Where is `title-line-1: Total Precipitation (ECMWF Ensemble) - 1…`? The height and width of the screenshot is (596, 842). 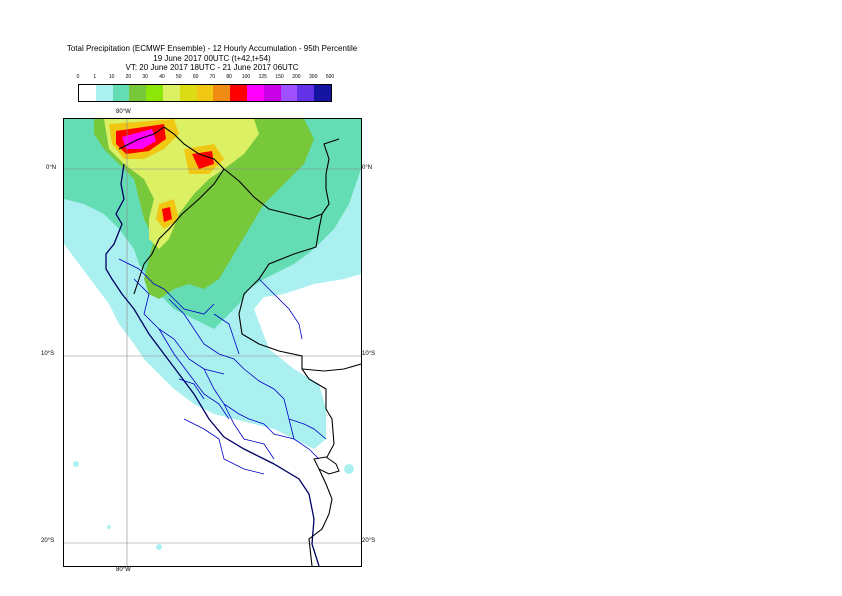
title-line-1: Total Precipitation (ECMWF Ensemble) - 1… is located at coordinates (212, 48).